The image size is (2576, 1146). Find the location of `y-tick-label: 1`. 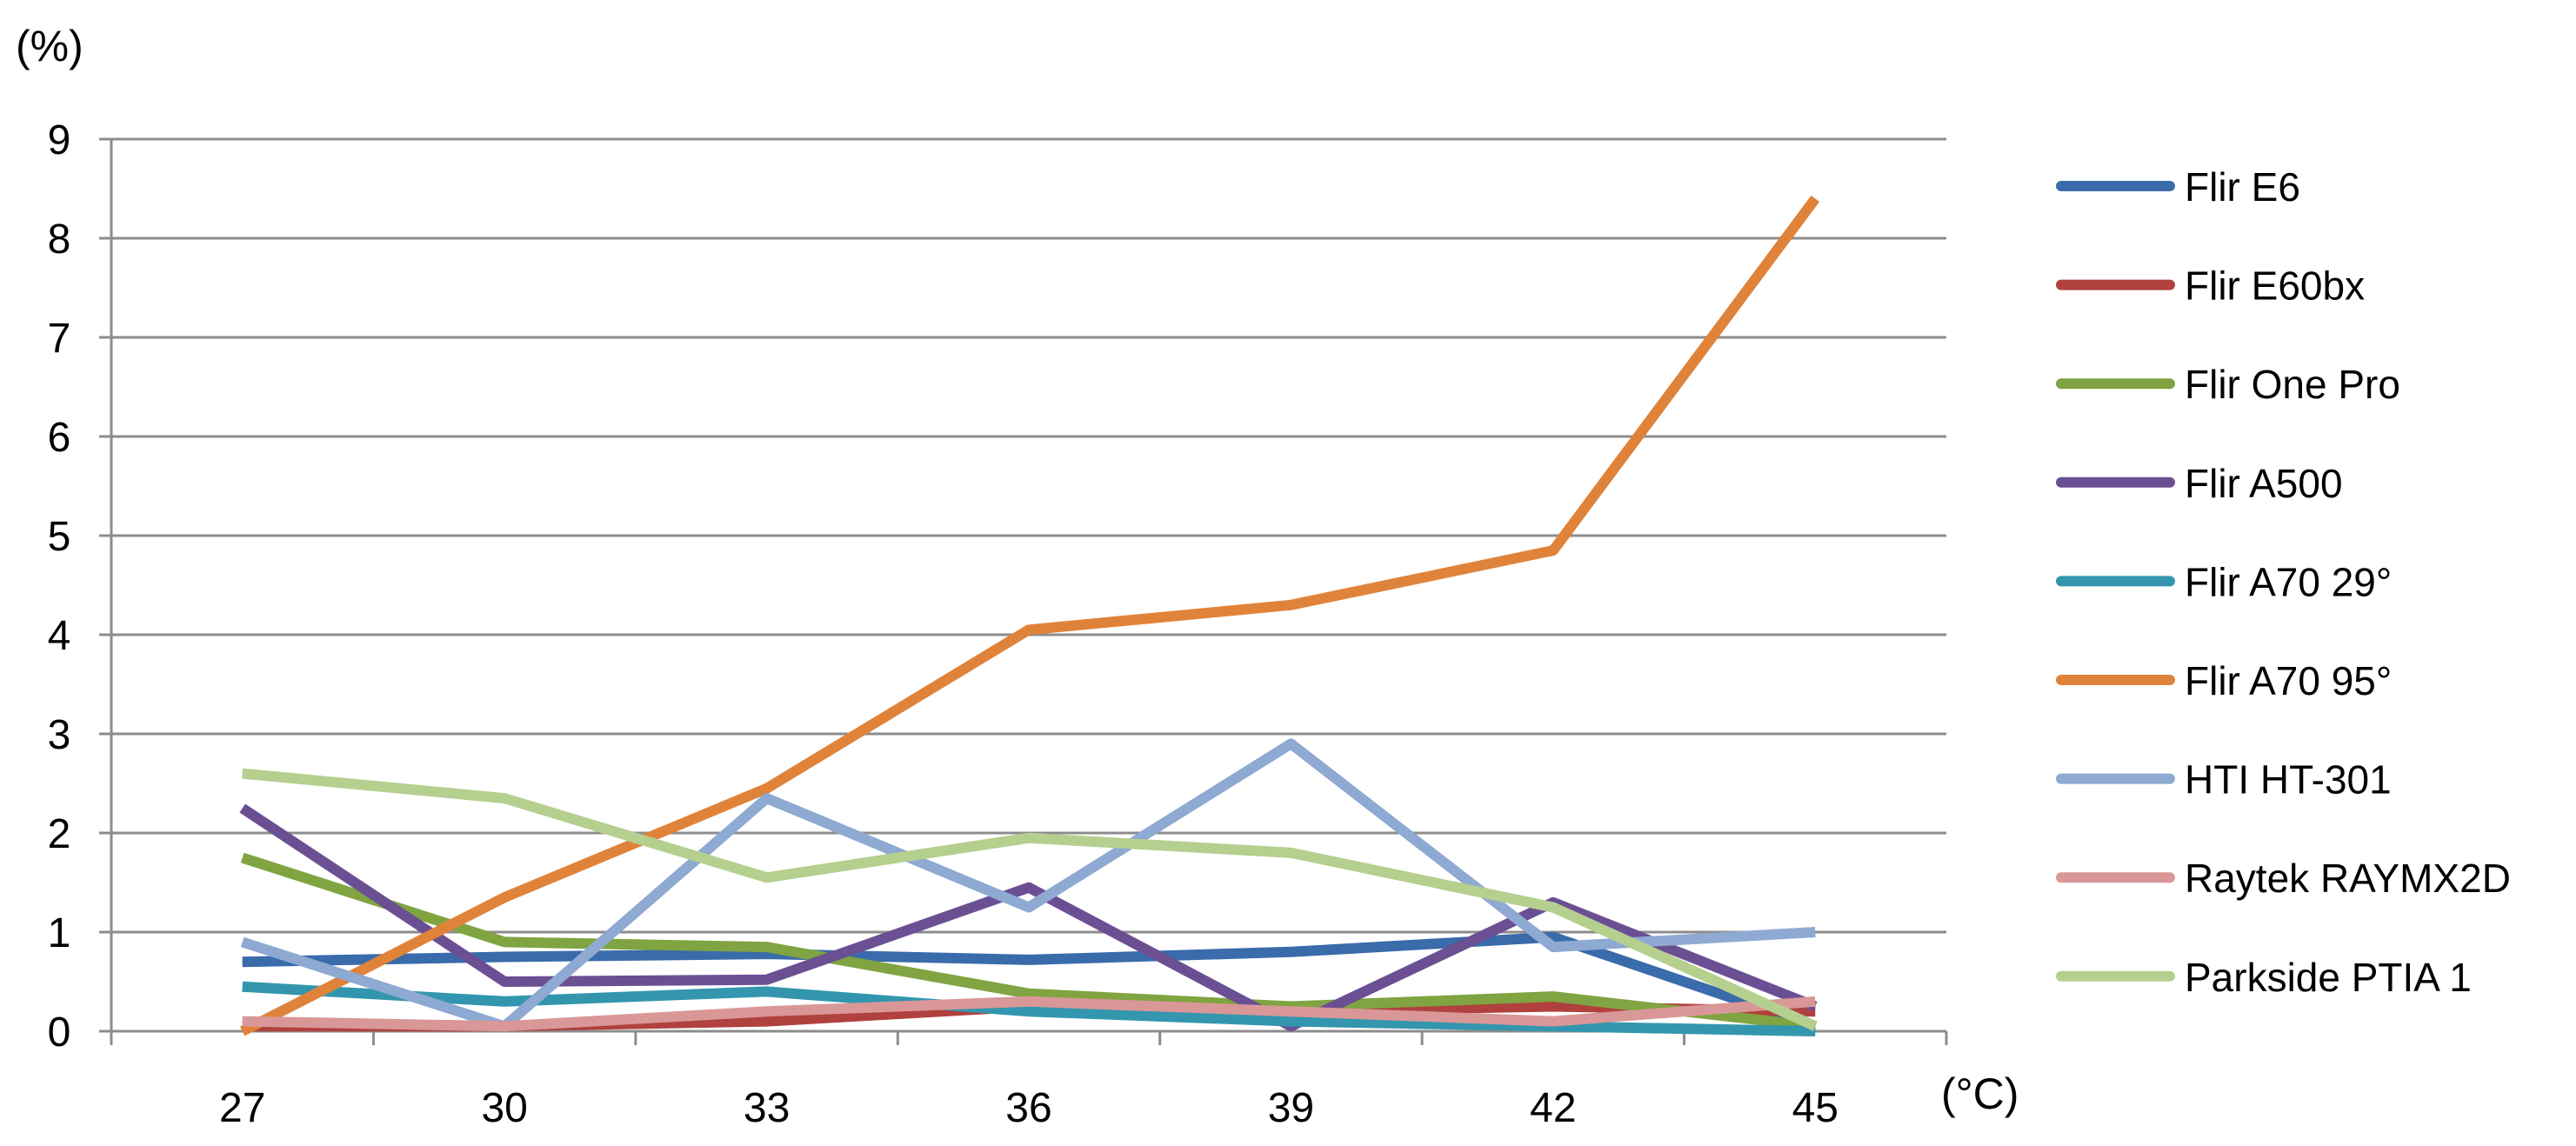

y-tick-label: 1 is located at coordinates (59, 933).